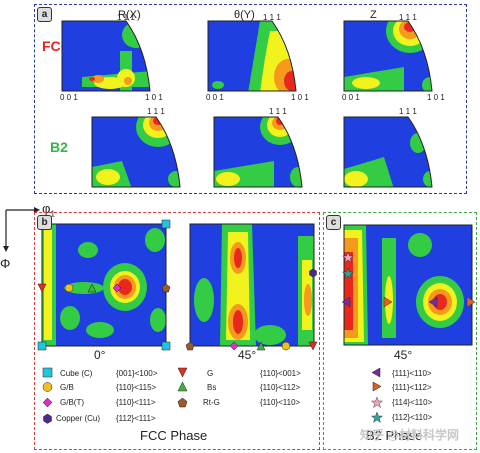 The image size is (480, 453). What do you see at coordinates (47, 402) in the screenshot?
I see `legend-gbt-symbol` at bounding box center [47, 402].